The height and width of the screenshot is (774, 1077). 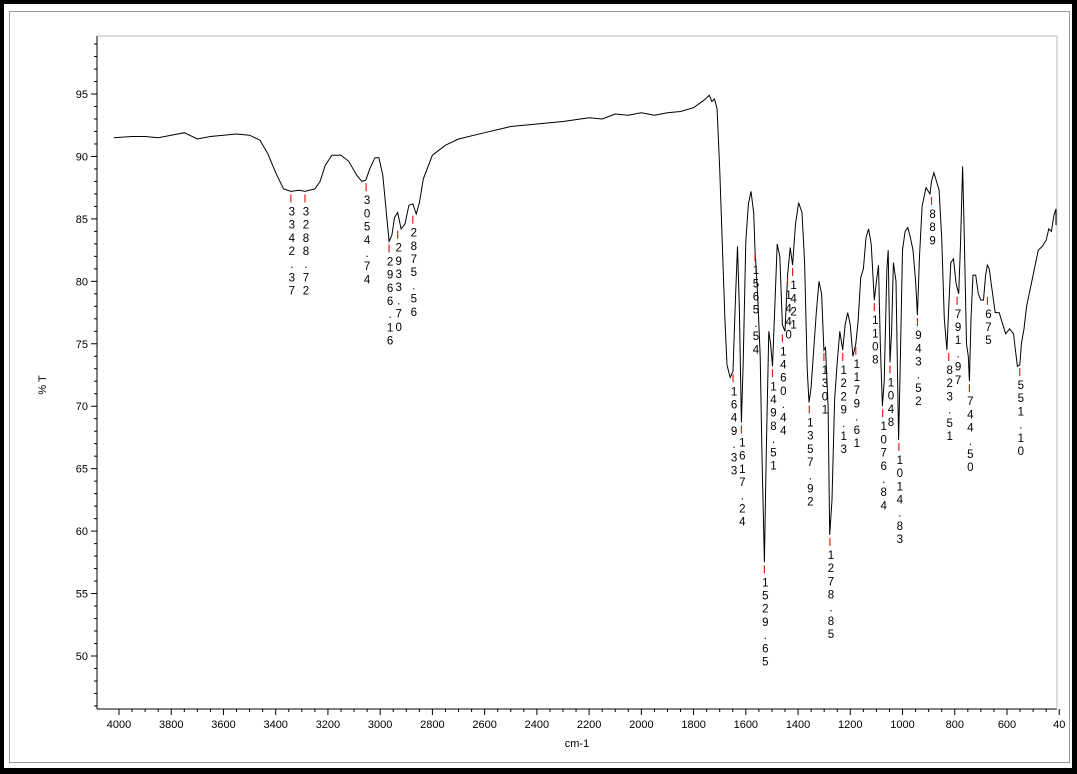 I want to click on peak-label: 823.51, so click(x=950, y=398).